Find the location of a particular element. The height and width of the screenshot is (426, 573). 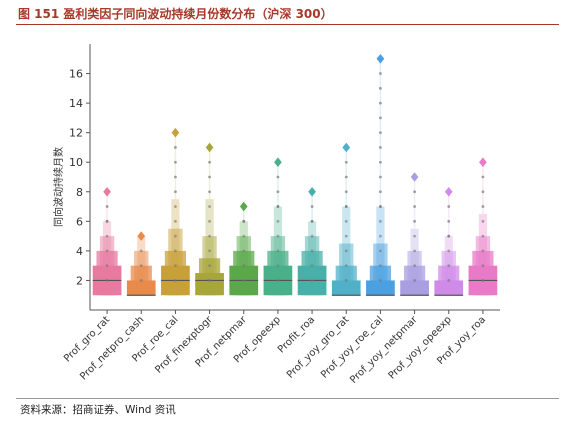

y-tick-label: 4 is located at coordinates (79, 251).